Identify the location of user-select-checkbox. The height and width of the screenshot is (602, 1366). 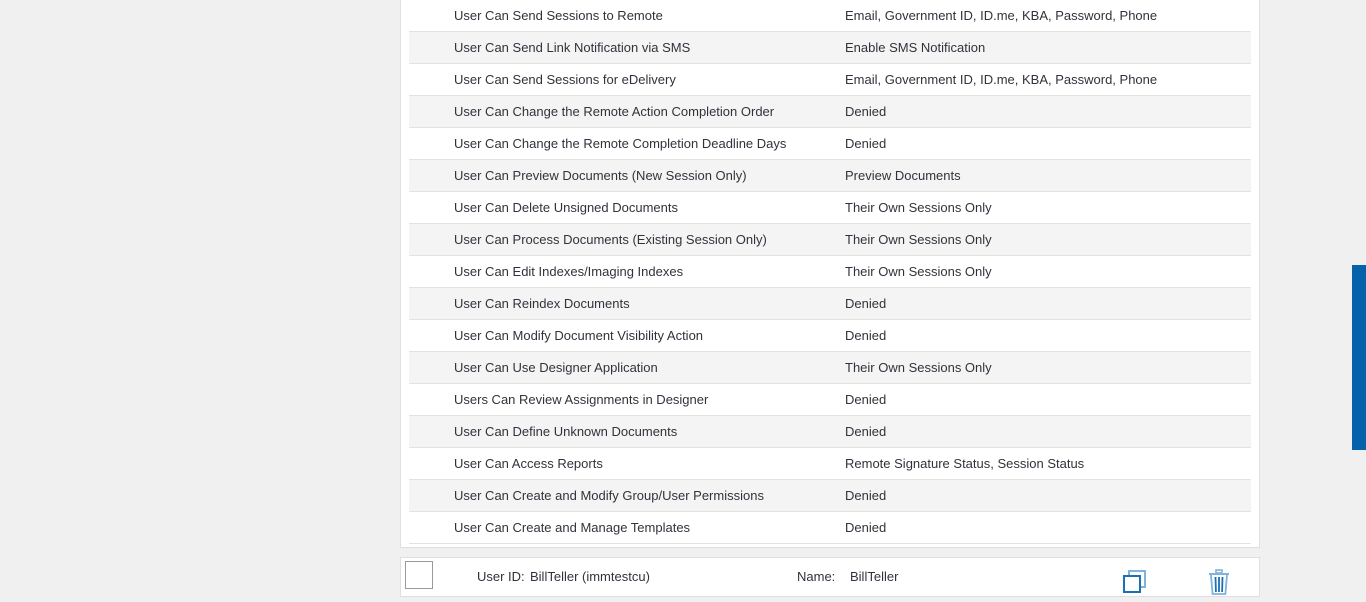
(419, 575).